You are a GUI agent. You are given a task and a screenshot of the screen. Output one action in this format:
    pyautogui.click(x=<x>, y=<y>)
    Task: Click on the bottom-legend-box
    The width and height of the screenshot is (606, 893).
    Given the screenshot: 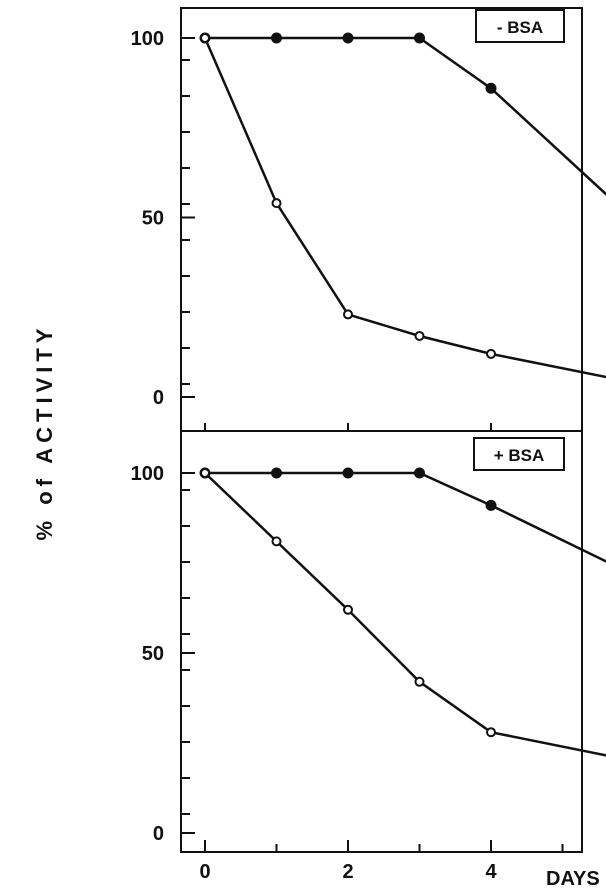 What is the action you would take?
    pyautogui.click(x=519, y=454)
    